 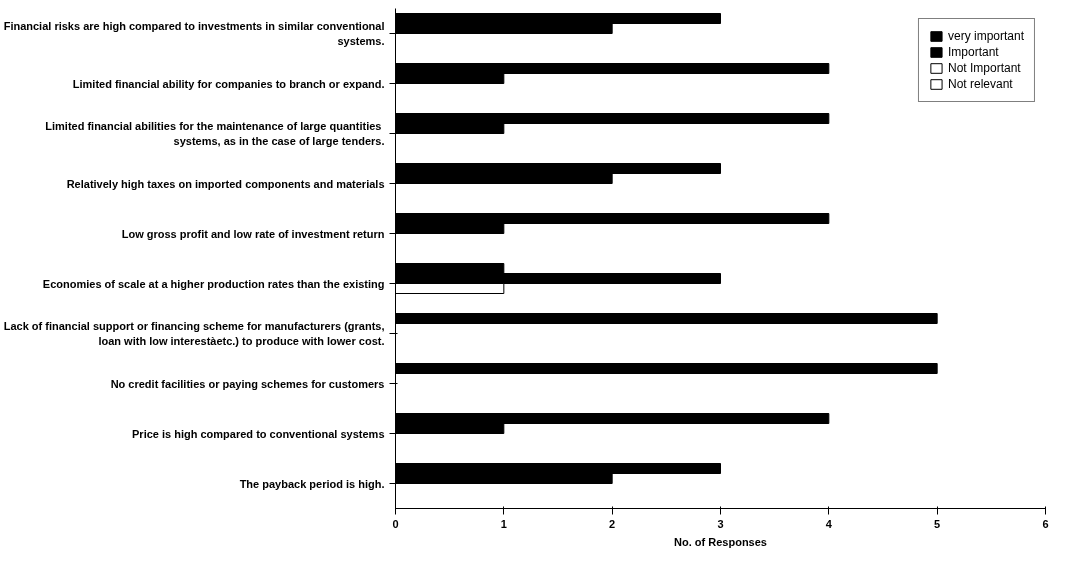 What do you see at coordinates (225, 183) in the screenshot?
I see `y-tick-label: Relatively high taxes on imported components and materials` at bounding box center [225, 183].